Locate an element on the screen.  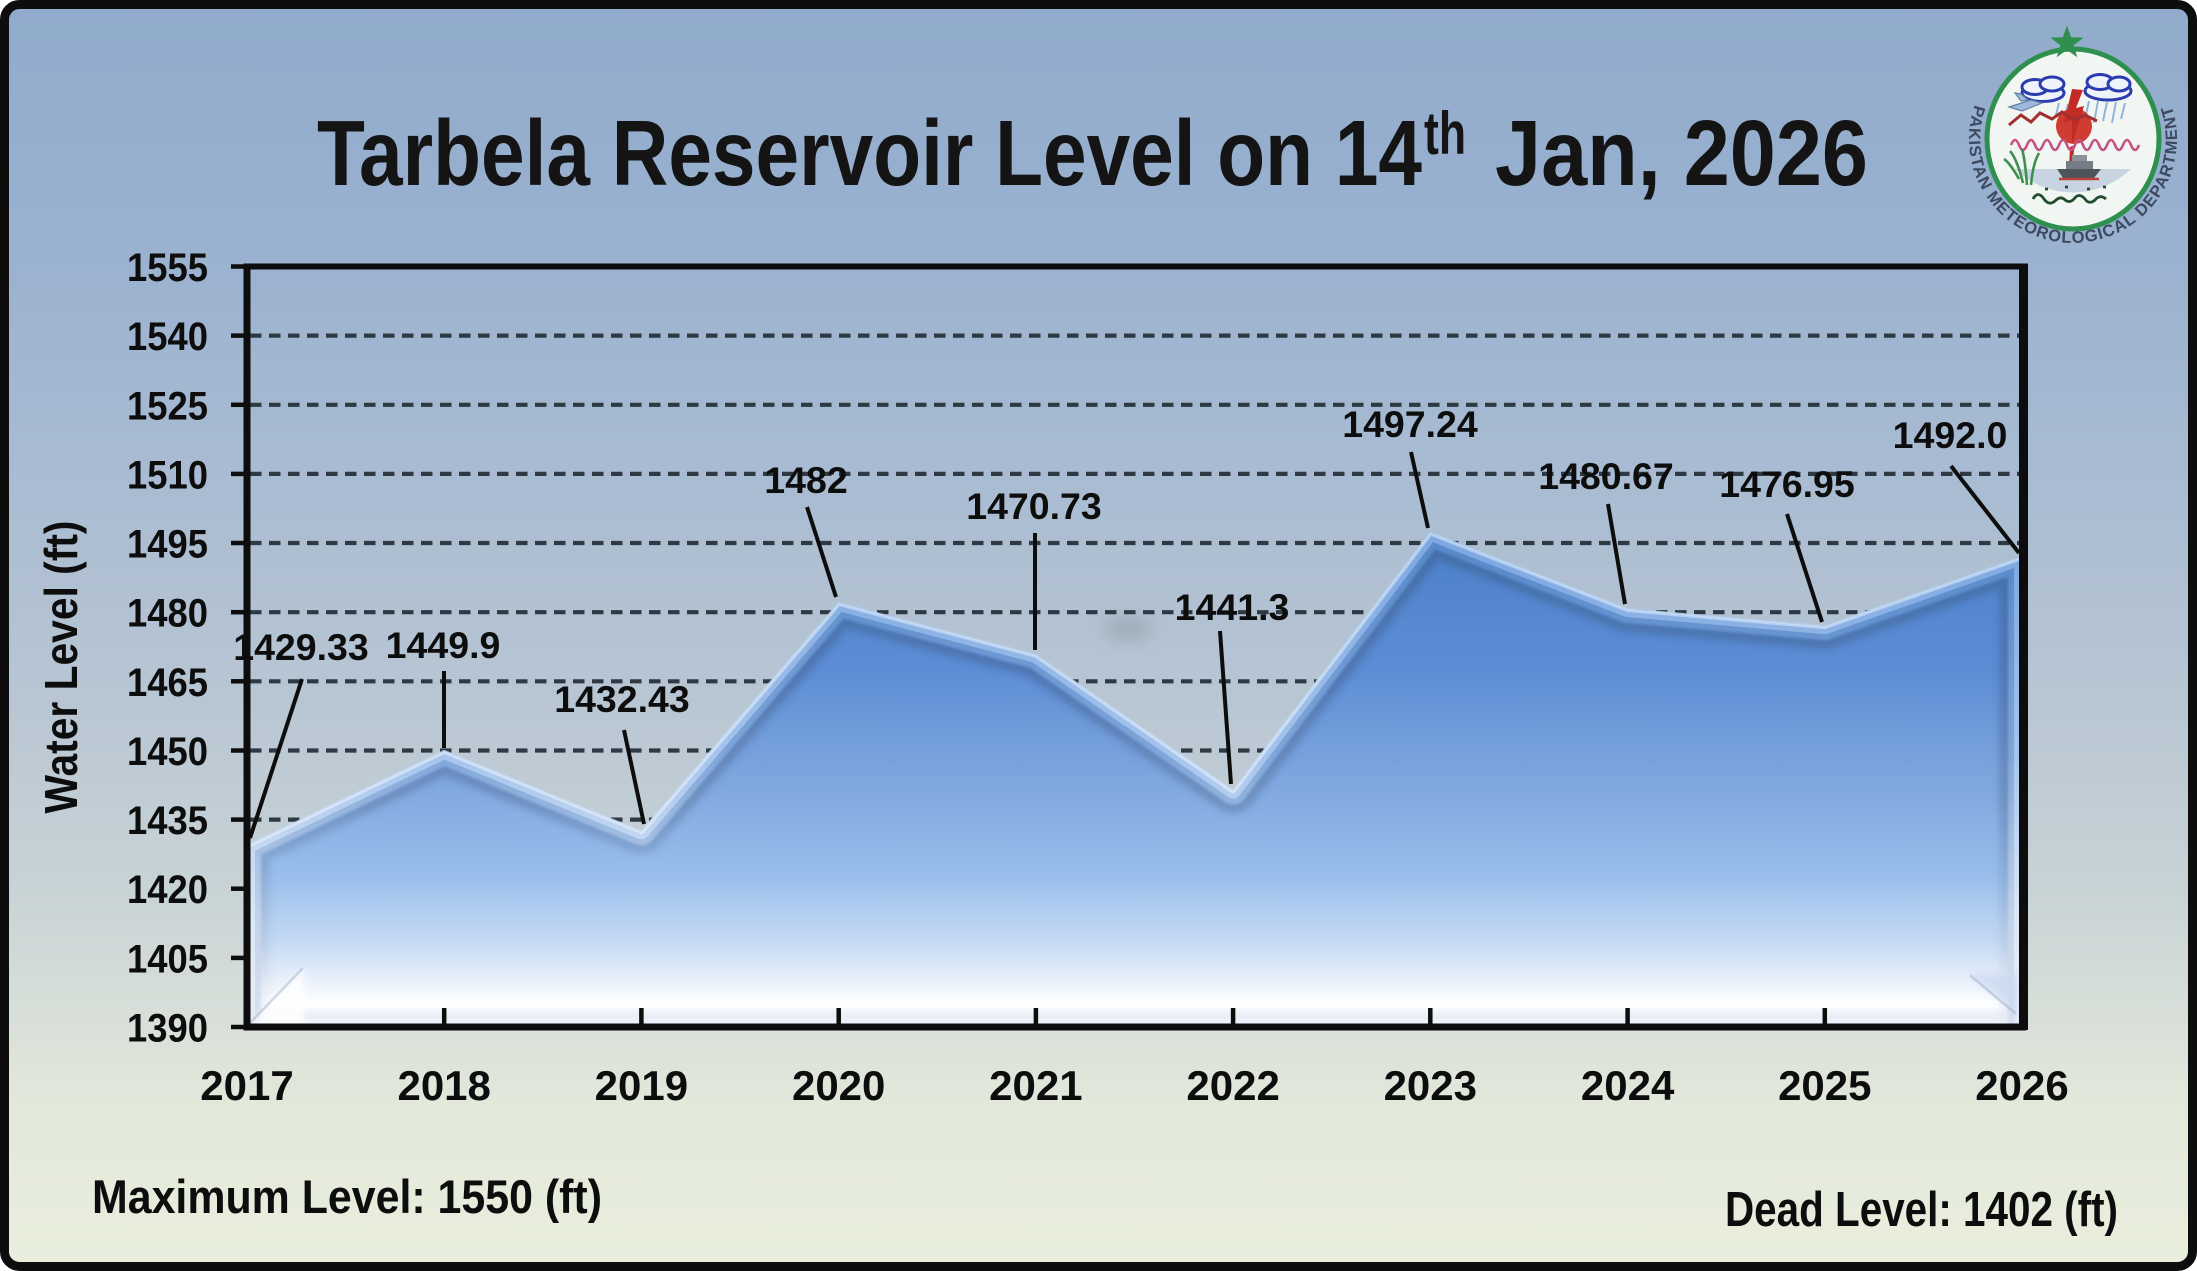
svg-text: 1429.33 is located at coordinates (301, 647).